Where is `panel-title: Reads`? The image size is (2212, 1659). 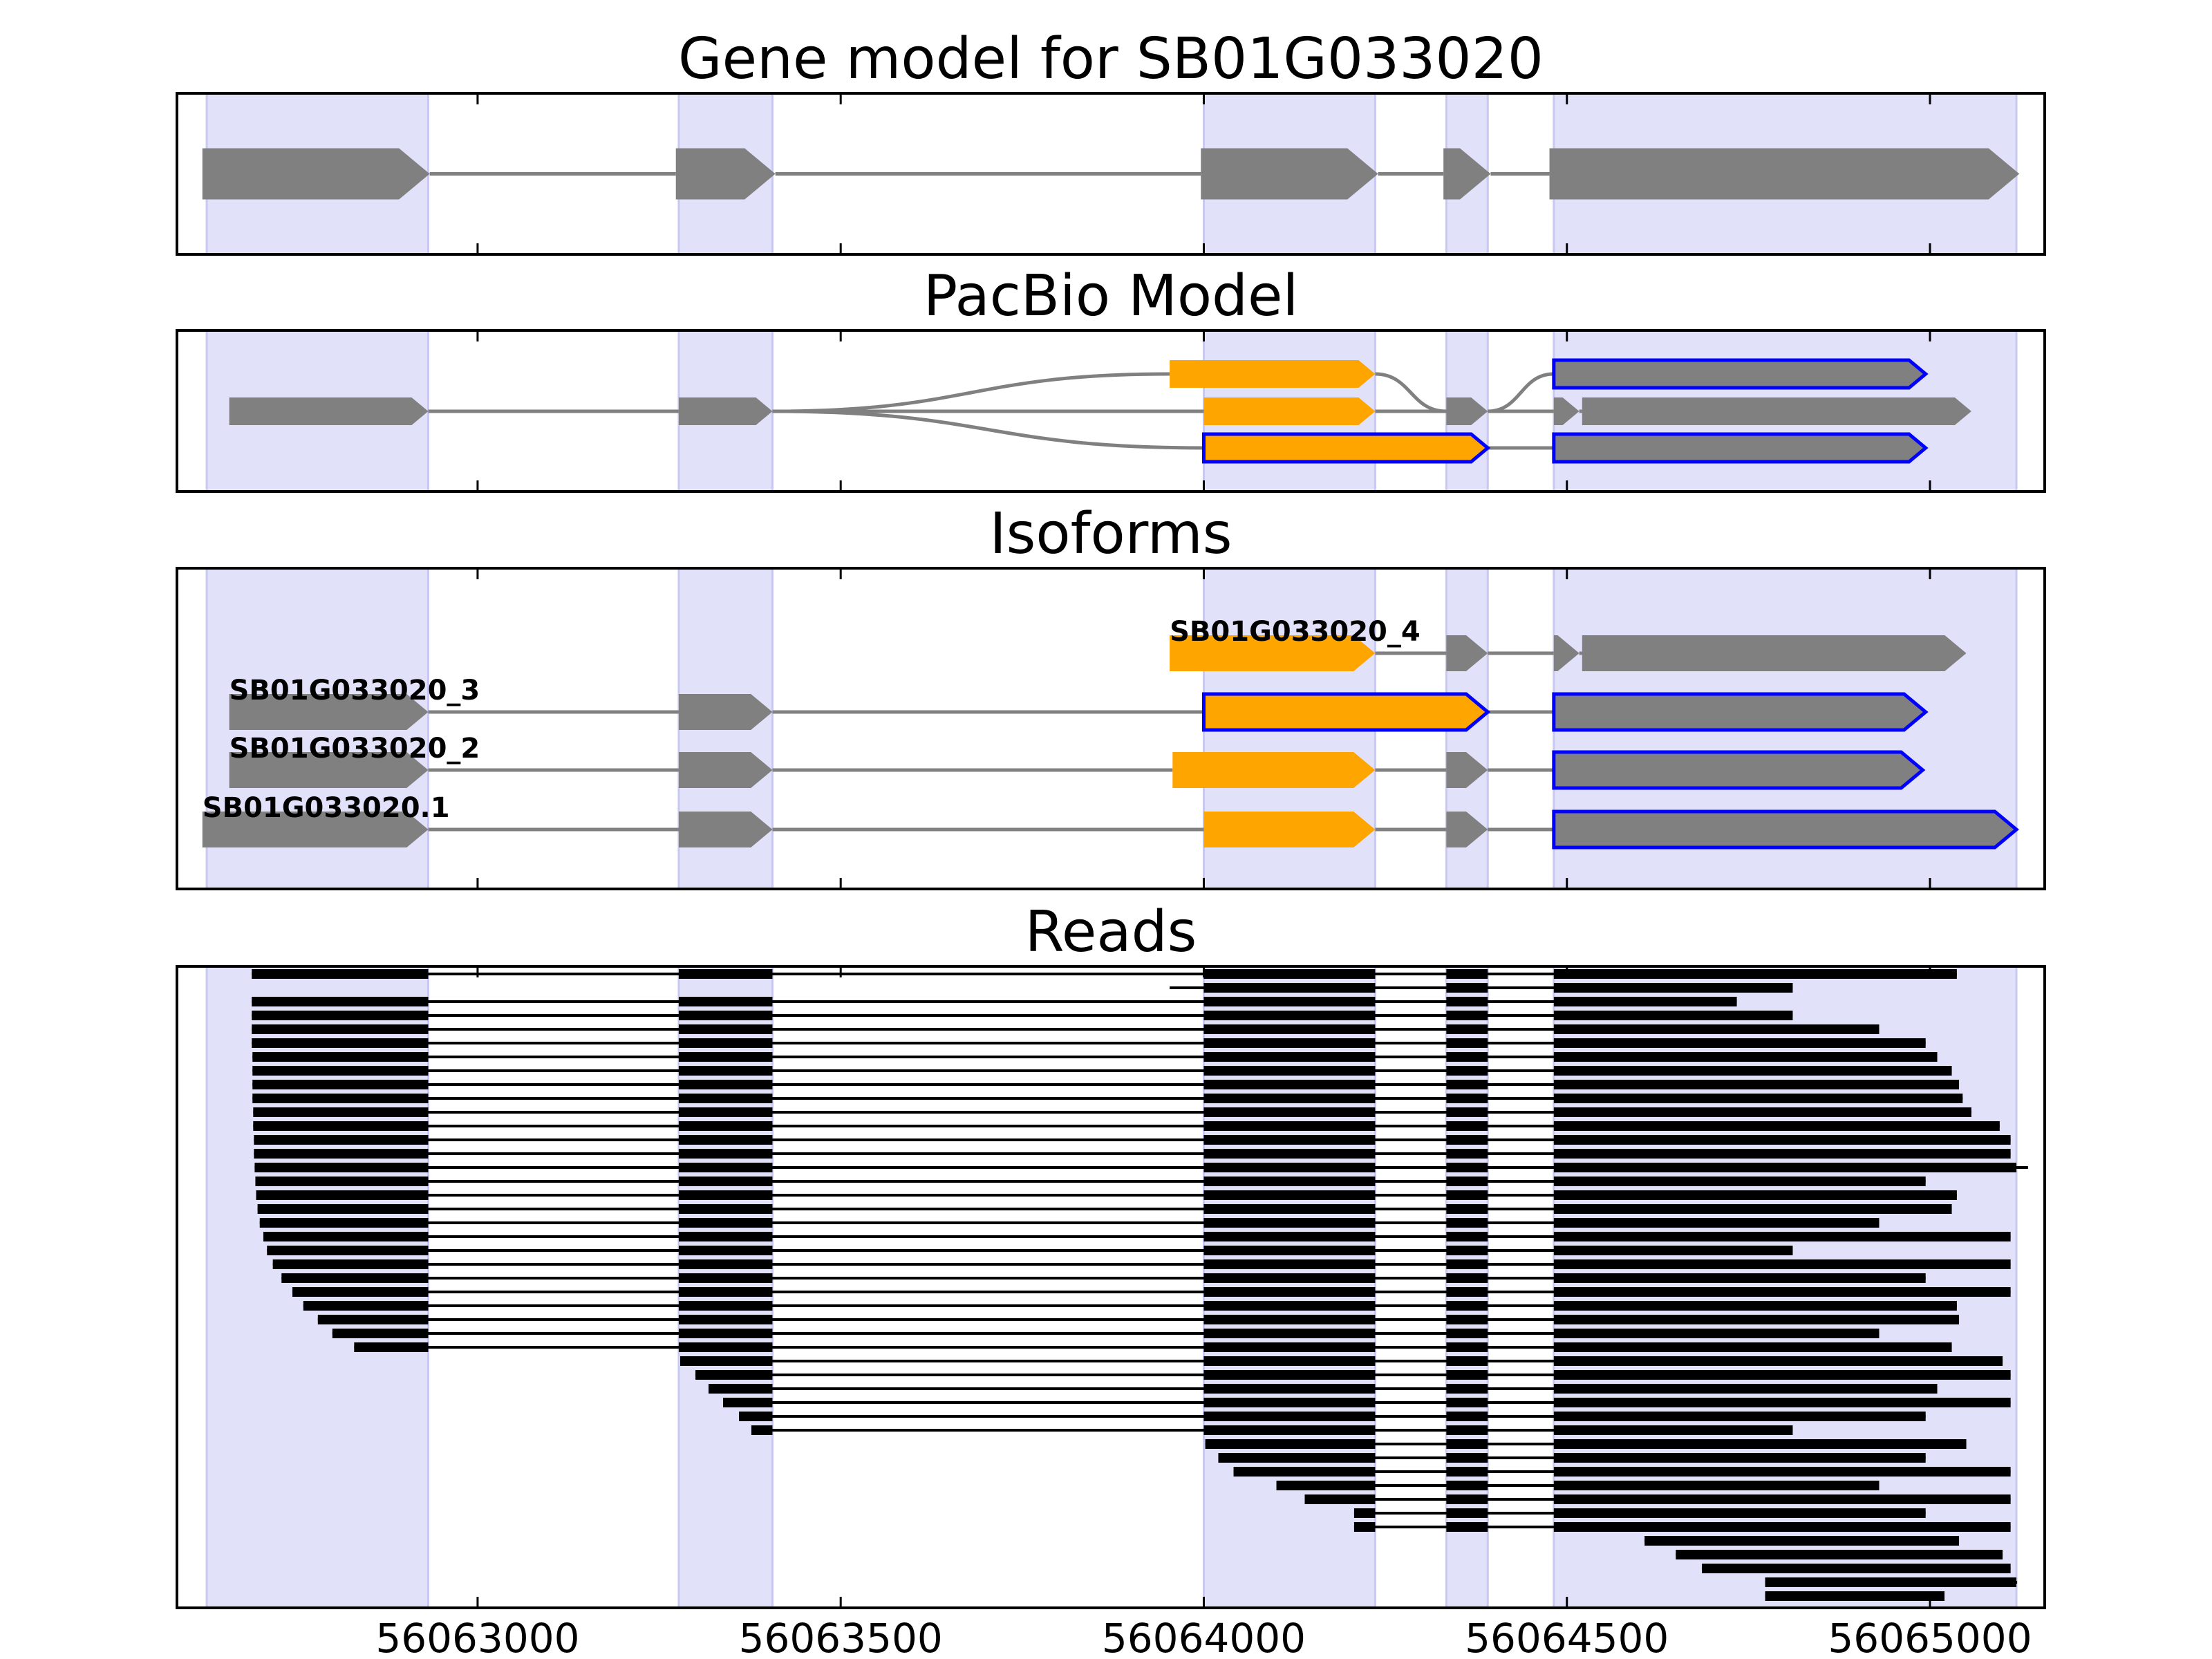
panel-title: Reads is located at coordinates (1111, 932).